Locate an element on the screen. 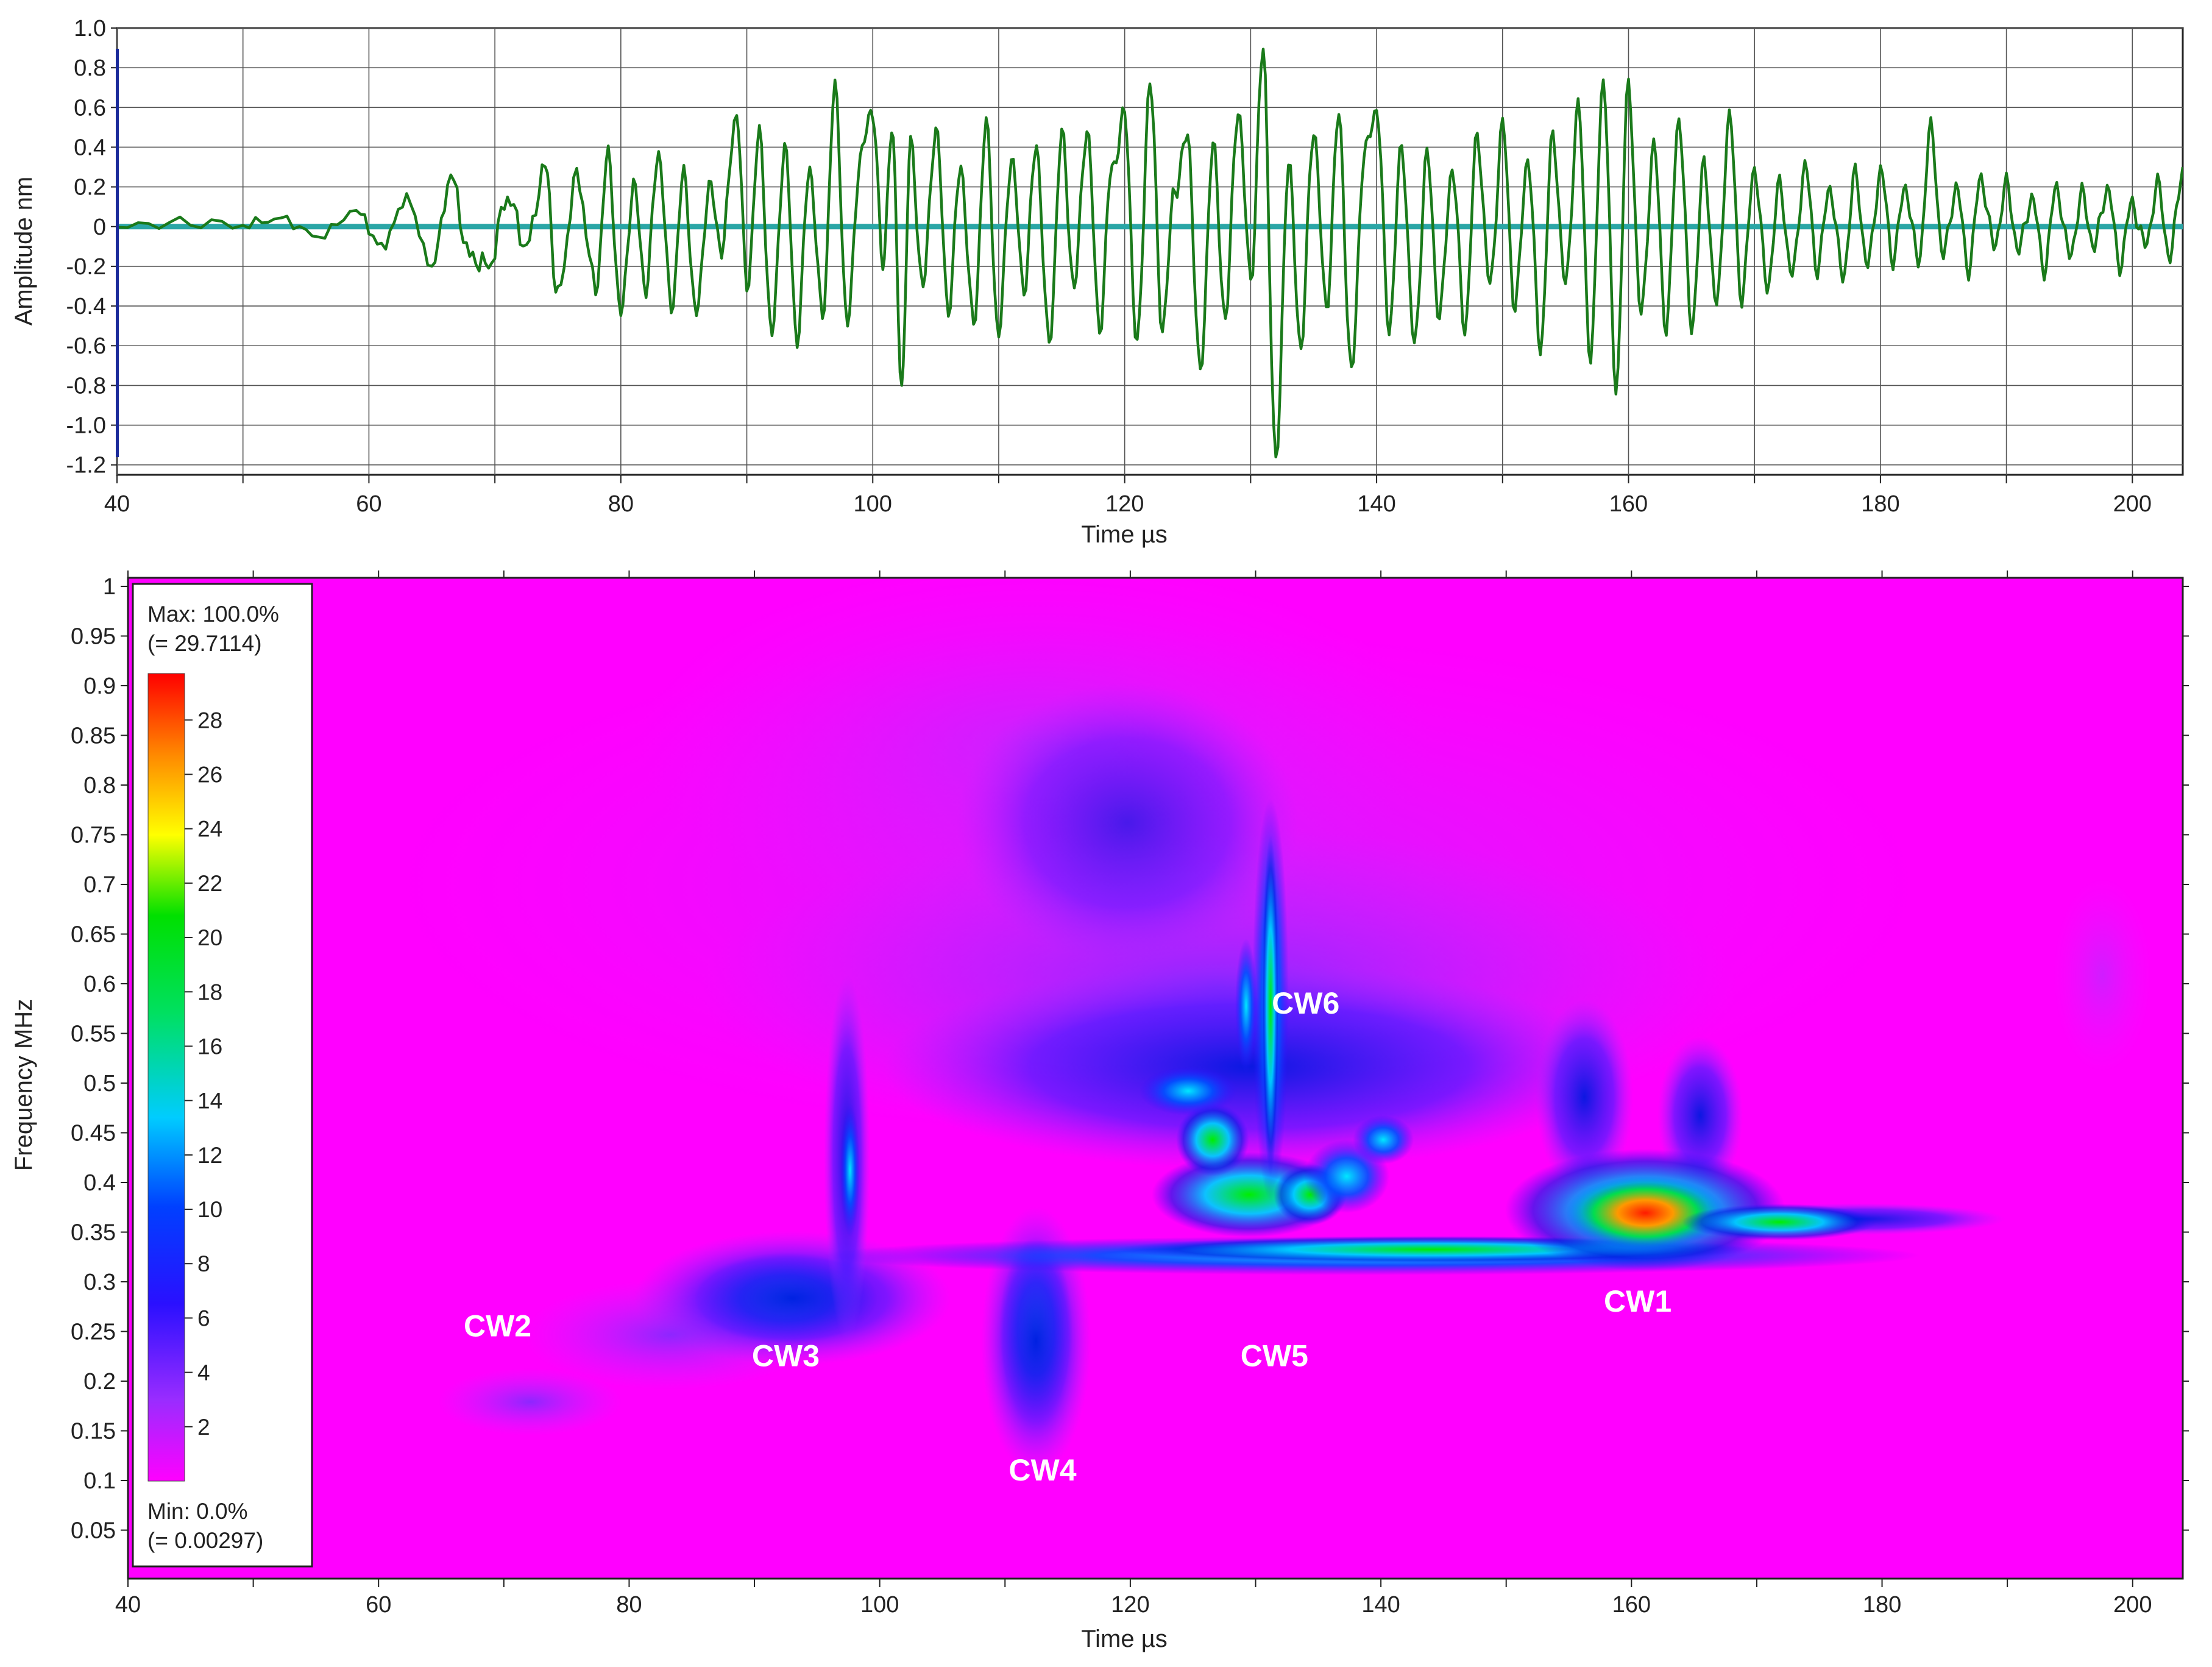 This screenshot has height=1667, width=2212. spectrogram-x-tick-label: 200 is located at coordinates (2132, 1605).